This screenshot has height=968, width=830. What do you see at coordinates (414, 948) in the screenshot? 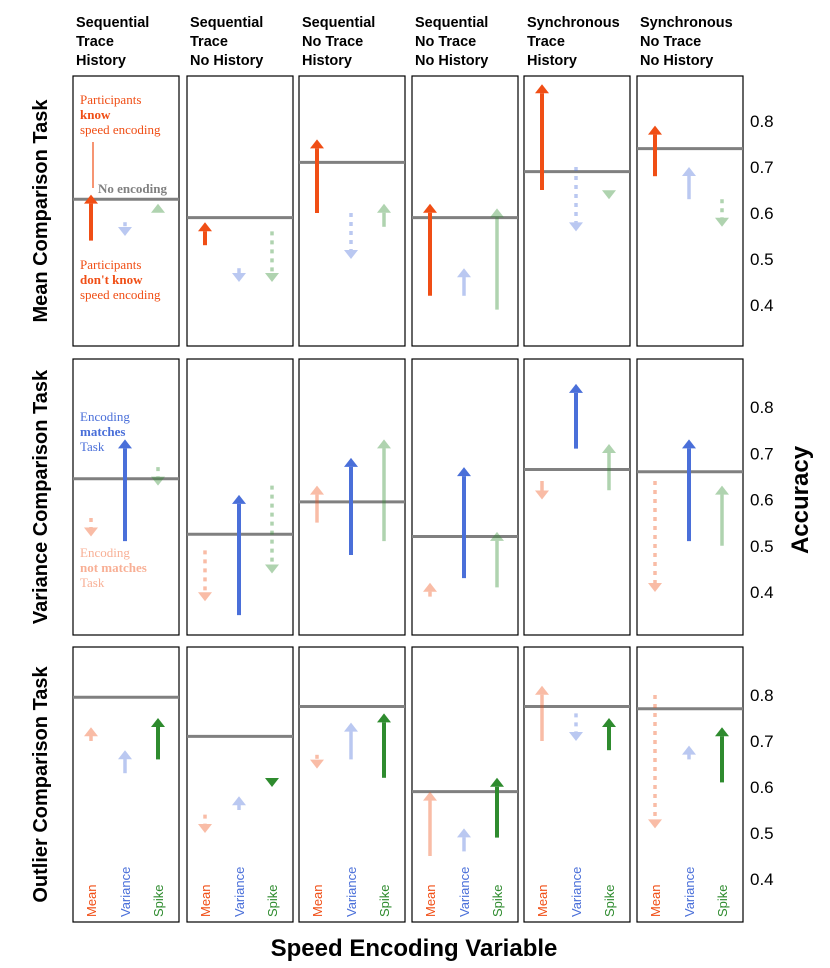
I see `x-axis-title: Speed Encoding Variable` at bounding box center [414, 948].